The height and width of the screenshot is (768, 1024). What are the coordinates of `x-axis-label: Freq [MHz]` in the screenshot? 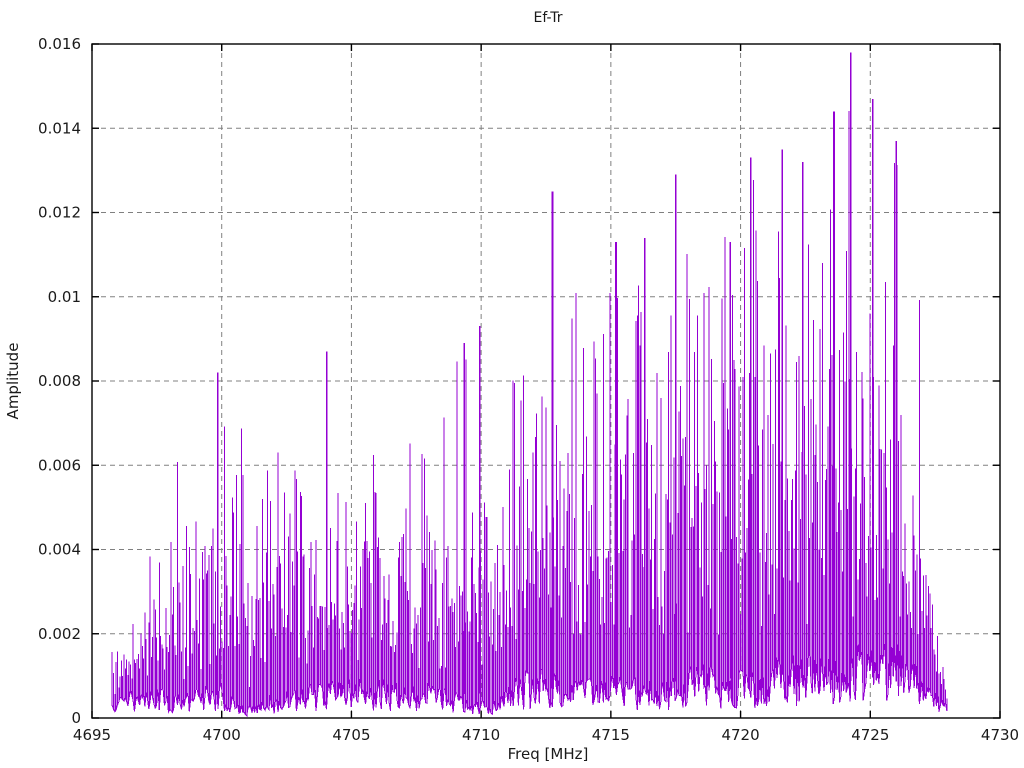 It's located at (548, 754).